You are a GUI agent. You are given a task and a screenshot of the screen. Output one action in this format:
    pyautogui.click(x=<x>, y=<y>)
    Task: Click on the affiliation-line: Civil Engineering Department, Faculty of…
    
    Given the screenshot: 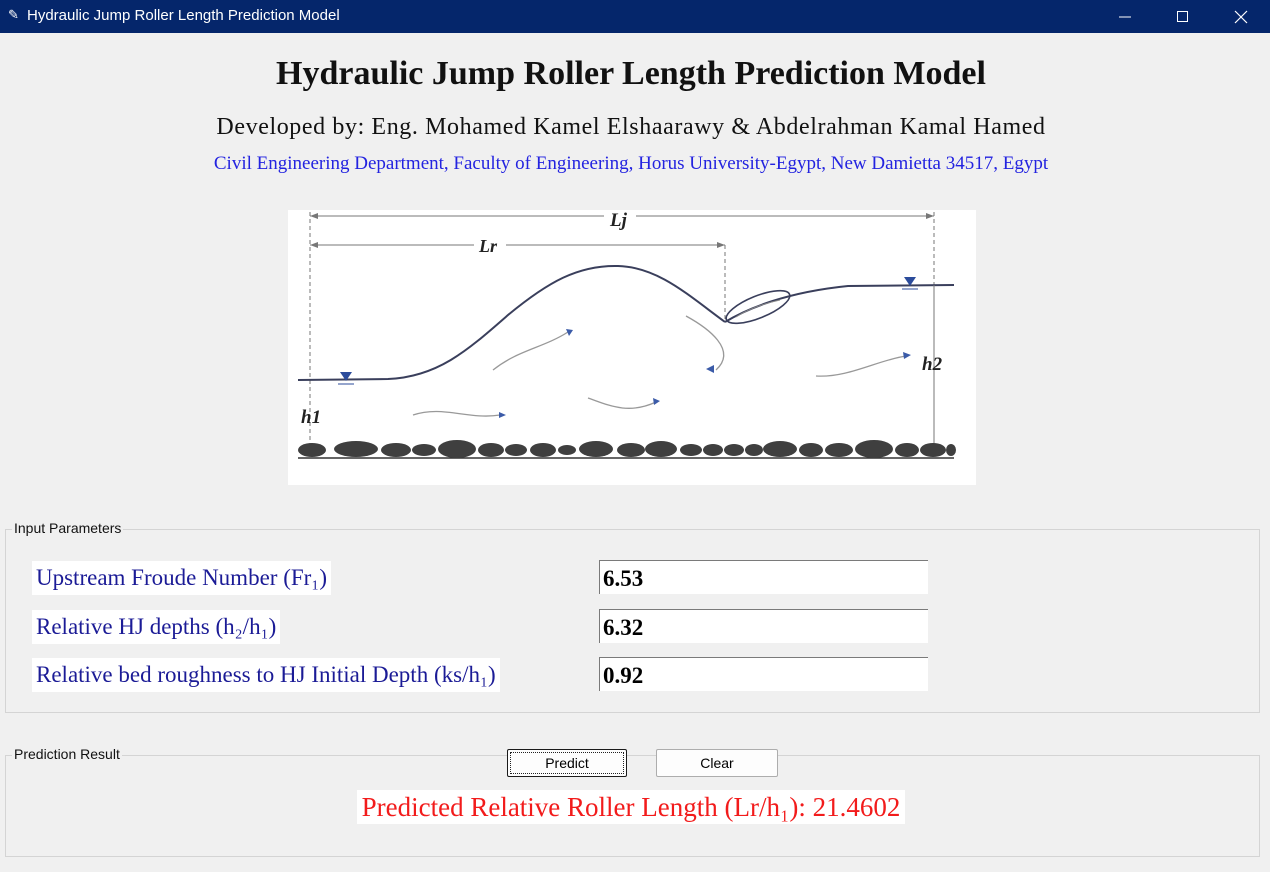 What is the action you would take?
    pyautogui.click(x=631, y=163)
    